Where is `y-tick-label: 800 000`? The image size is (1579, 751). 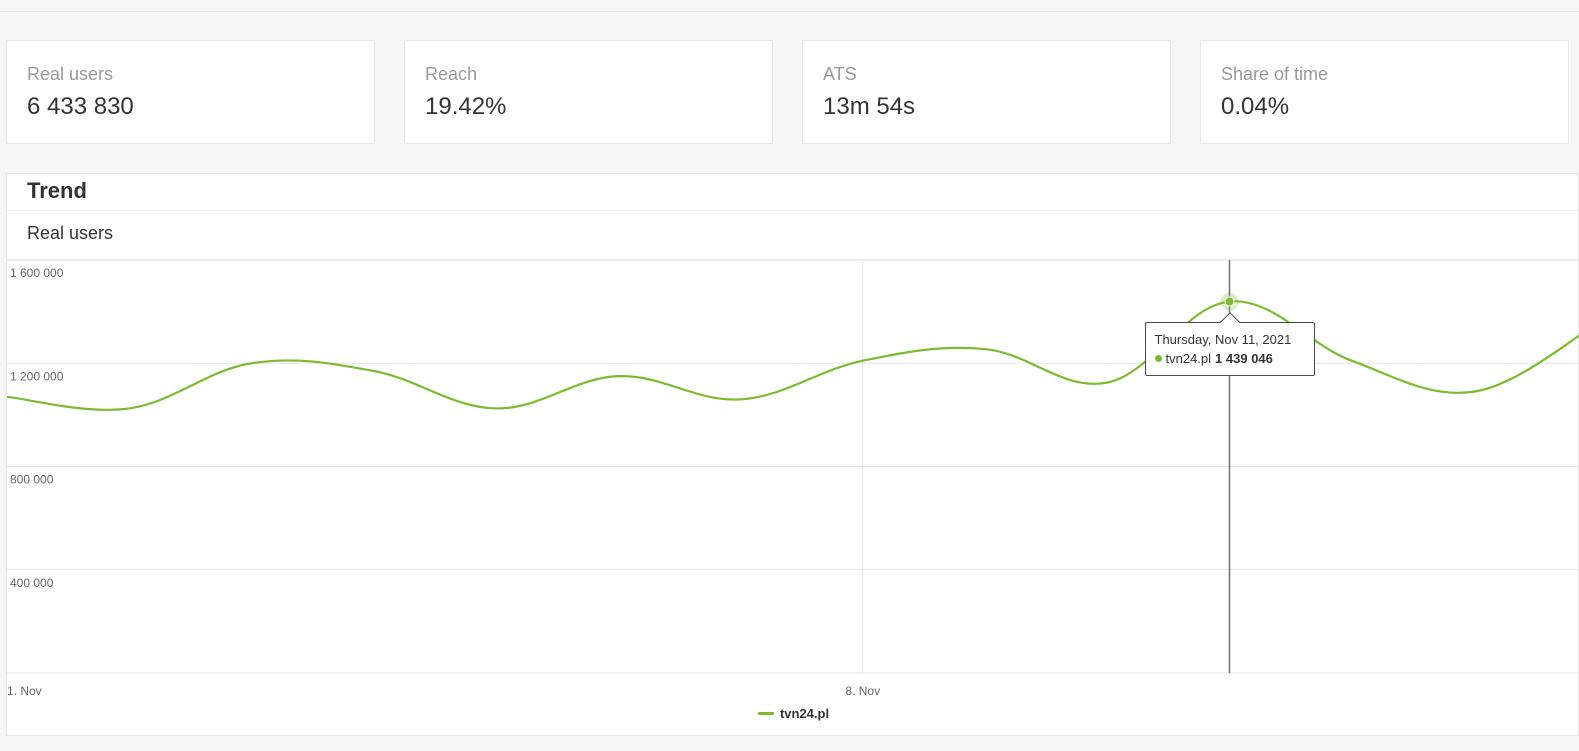
y-tick-label: 800 000 is located at coordinates (32, 480).